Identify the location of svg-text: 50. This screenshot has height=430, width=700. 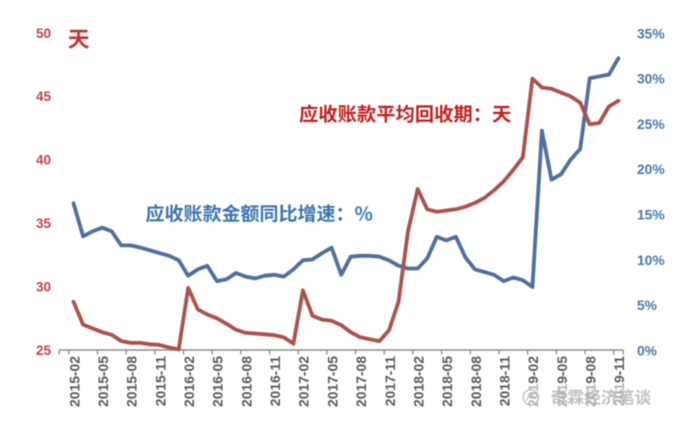
(43, 33).